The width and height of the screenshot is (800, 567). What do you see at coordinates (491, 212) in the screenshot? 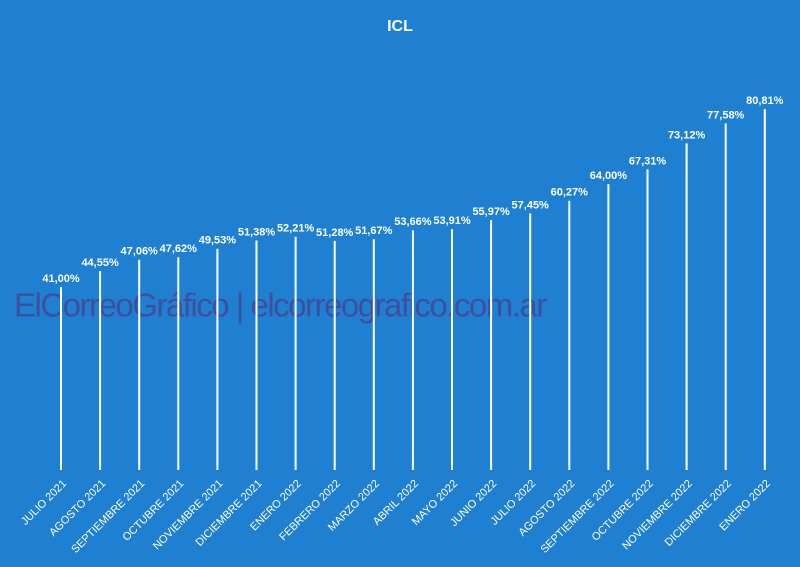
I see `data-label: 55,97%` at bounding box center [491, 212].